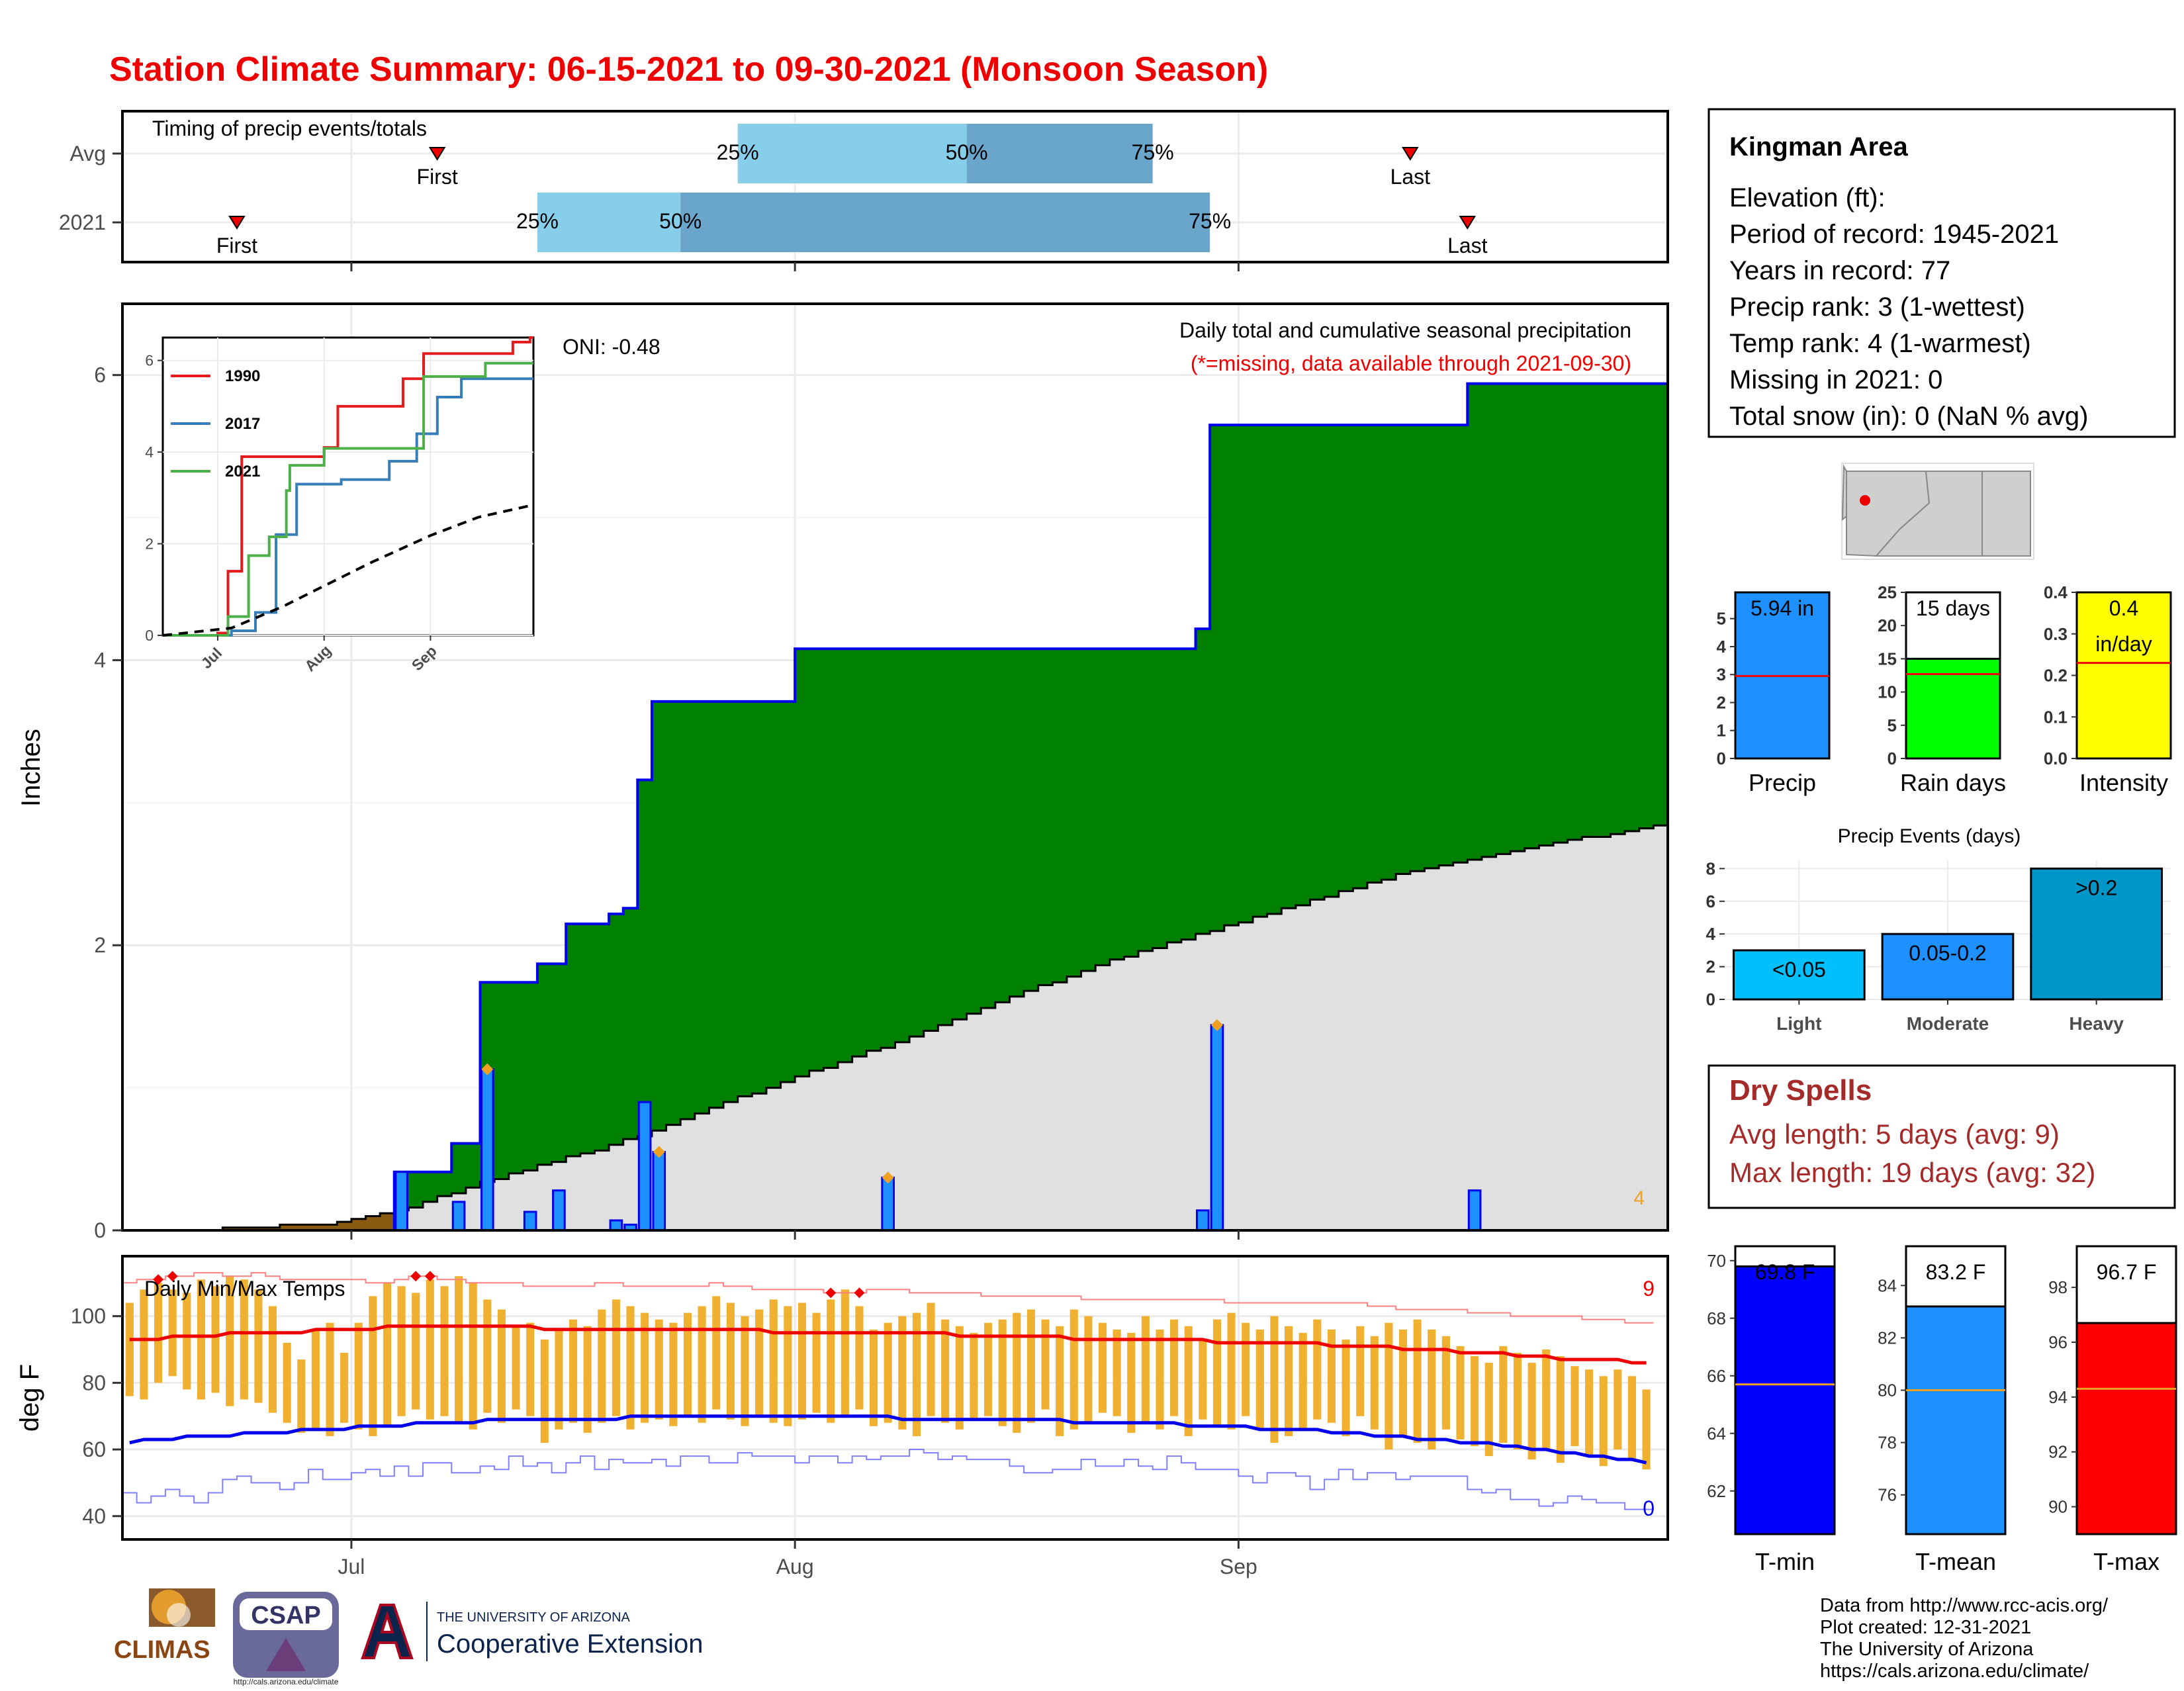  Describe the element at coordinates (1844, 493) in the screenshot. I see `map-state-west` at that location.